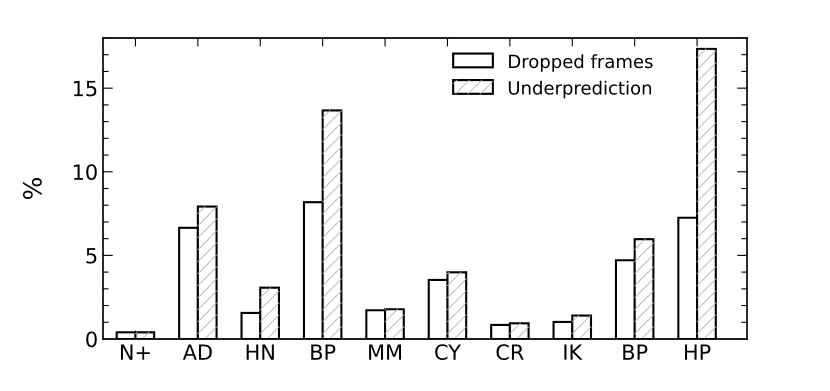 The width and height of the screenshot is (830, 391). Describe the element at coordinates (91, 256) in the screenshot. I see `y-tick-label: 5` at that location.